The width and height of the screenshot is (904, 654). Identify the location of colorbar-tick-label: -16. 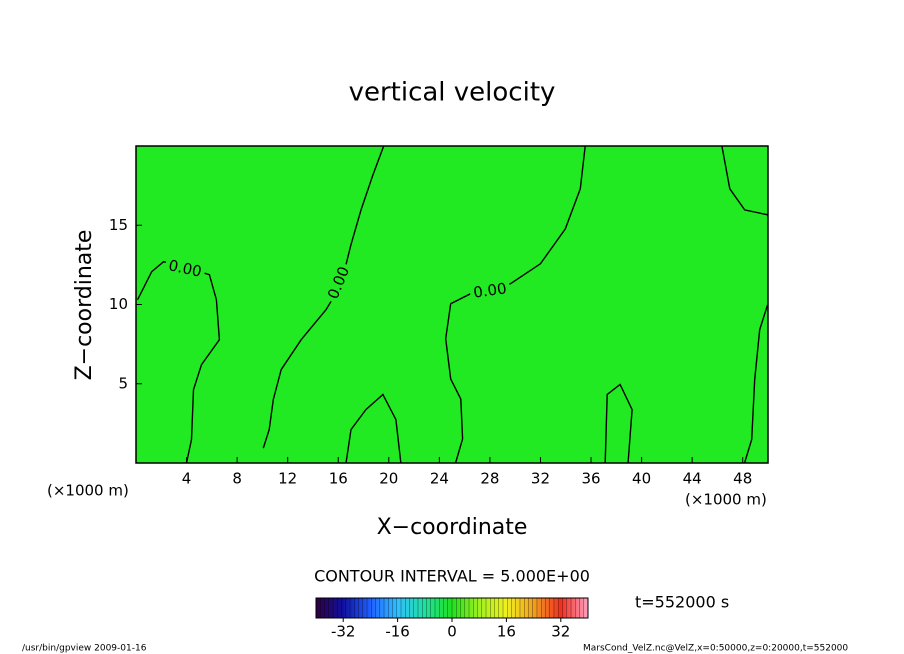
(397, 632).